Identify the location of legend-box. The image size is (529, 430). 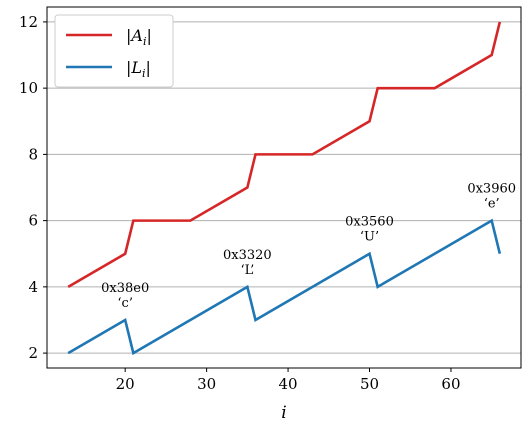
(114, 51).